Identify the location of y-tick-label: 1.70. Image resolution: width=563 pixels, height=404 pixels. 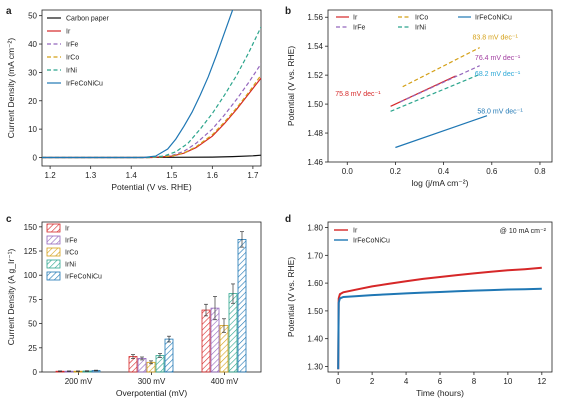
(315, 255).